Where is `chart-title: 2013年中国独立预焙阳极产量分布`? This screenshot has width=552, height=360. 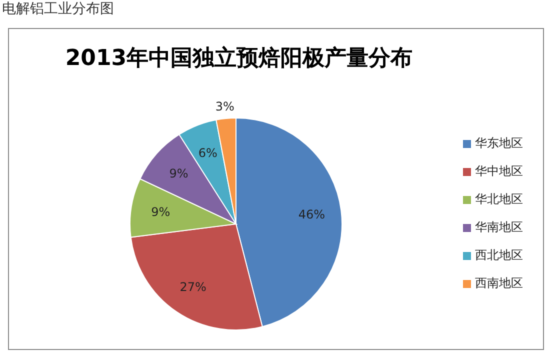
chart-title: 2013年中国独立预焙阳极产量分布 is located at coordinates (239, 58).